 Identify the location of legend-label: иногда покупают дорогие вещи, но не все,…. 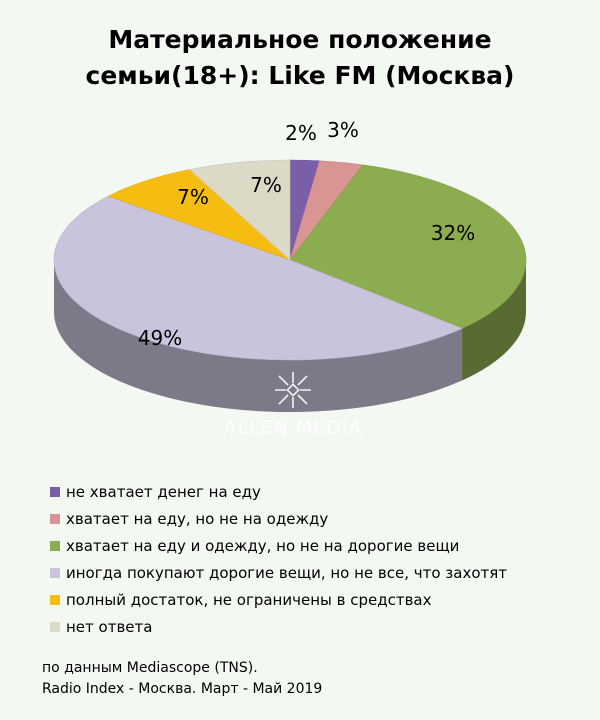
(287, 572).